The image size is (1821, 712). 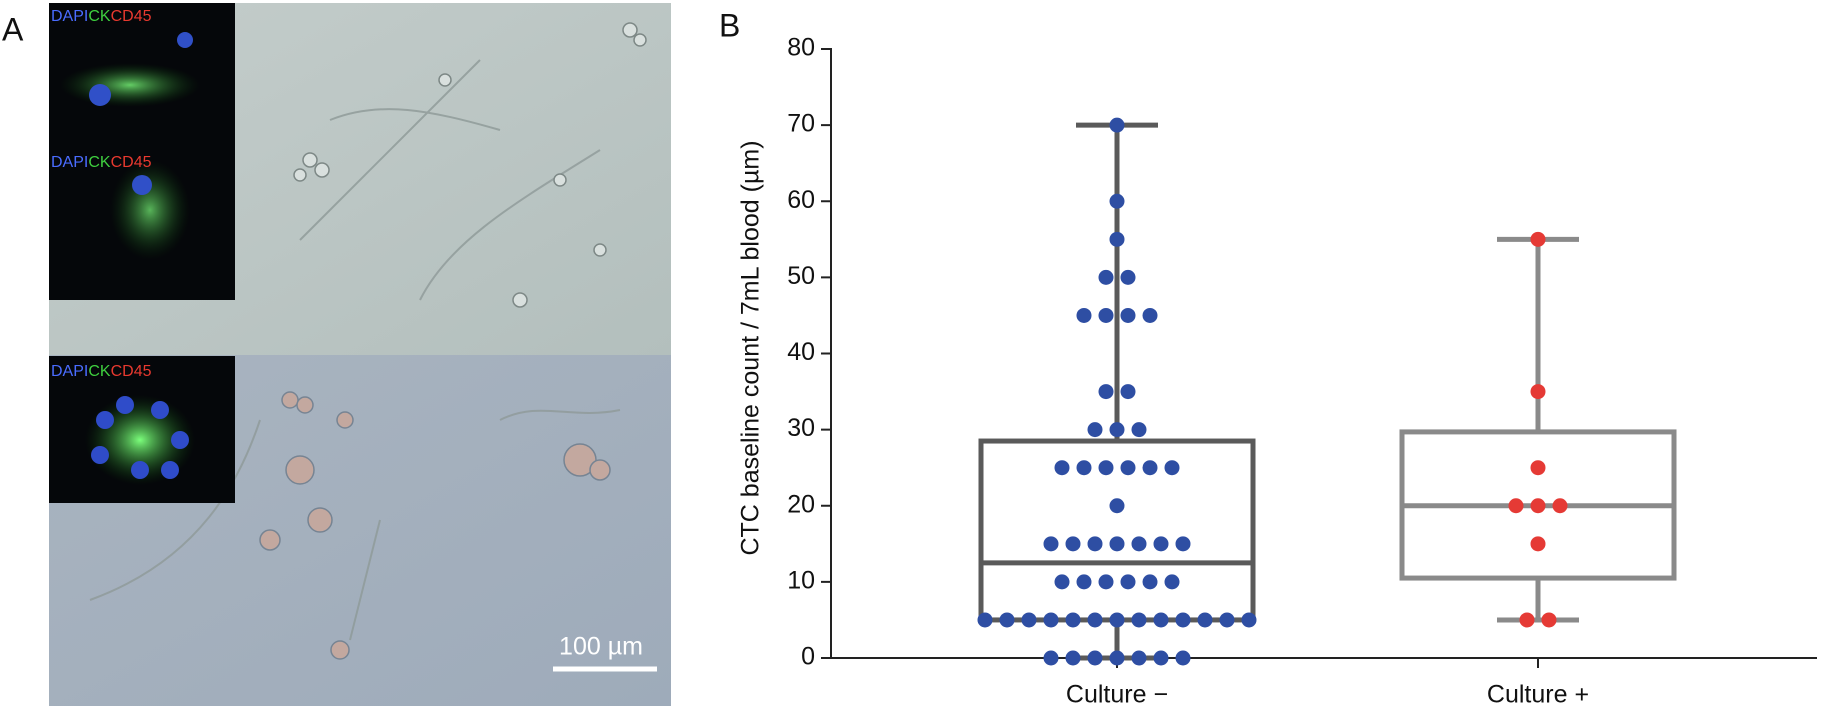 What do you see at coordinates (1538, 695) in the screenshot?
I see `x-tick-label: Culture +` at bounding box center [1538, 695].